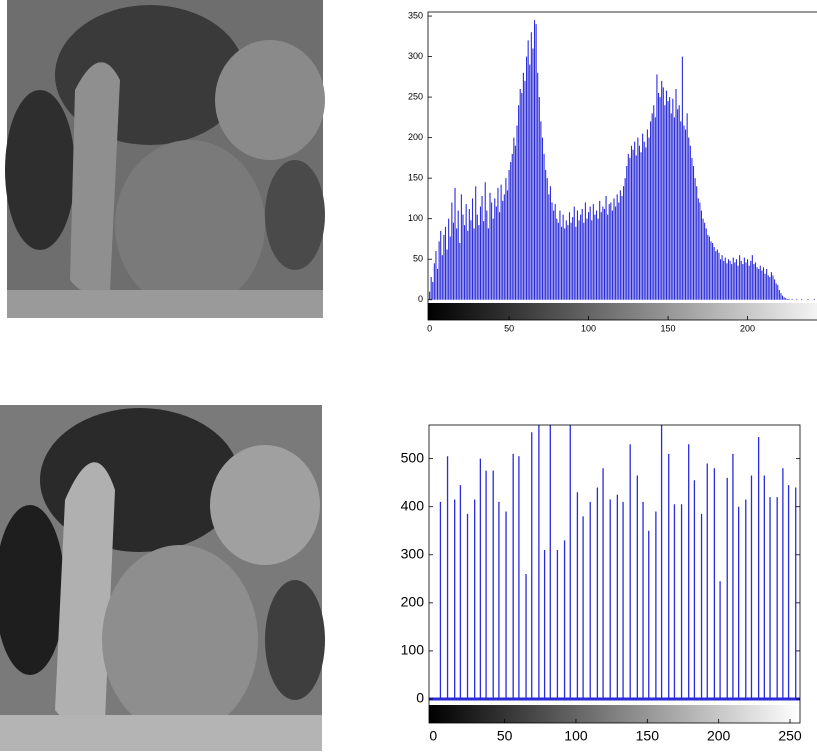  I want to click on y-tick-label: 500, so click(413, 457).